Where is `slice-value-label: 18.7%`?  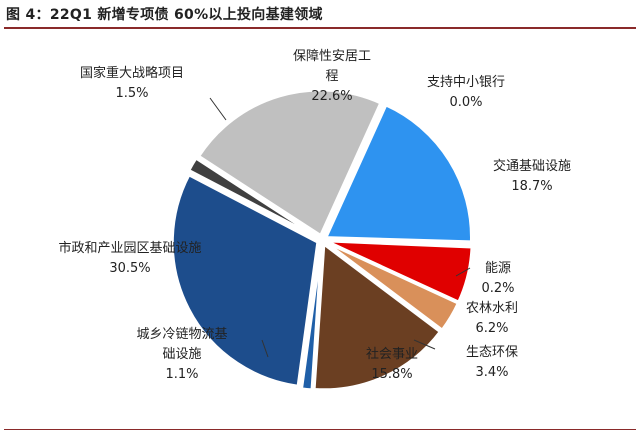 slice-value-label: 18.7% is located at coordinates (531, 186).